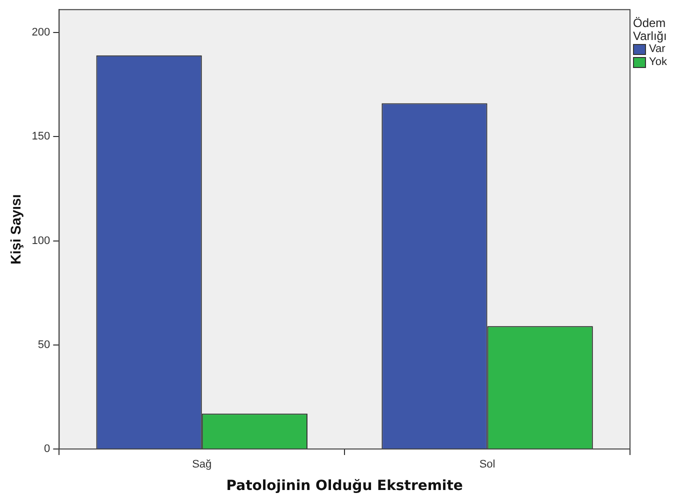 Image resolution: width=687 pixels, height=503 pixels. I want to click on x-axis-title: Patolojinin Olduğu Ekstremite, so click(344, 486).